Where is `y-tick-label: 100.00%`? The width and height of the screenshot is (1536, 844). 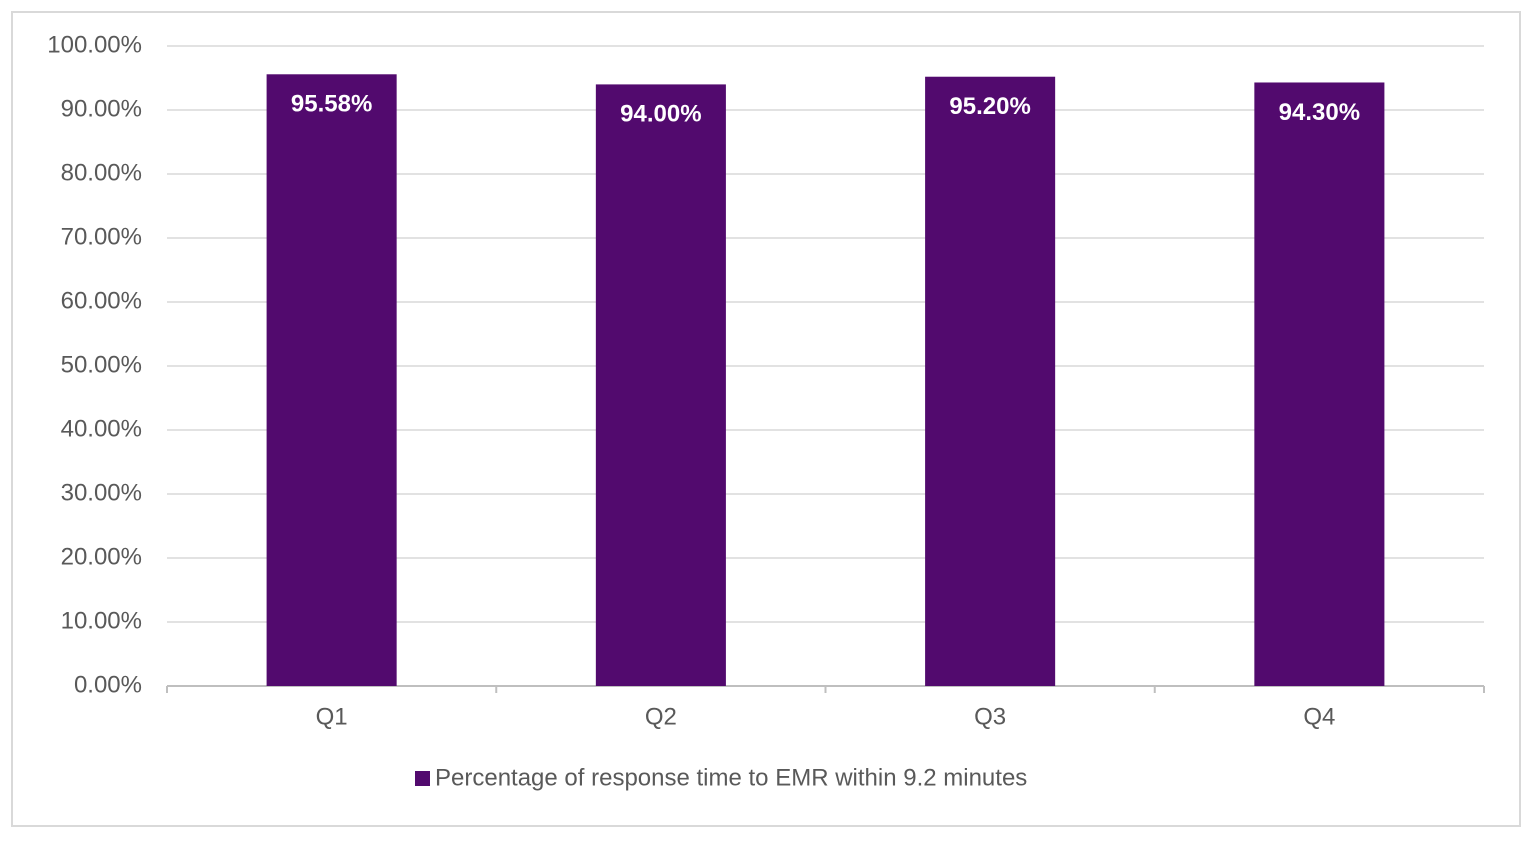 y-tick-label: 100.00% is located at coordinates (94, 44).